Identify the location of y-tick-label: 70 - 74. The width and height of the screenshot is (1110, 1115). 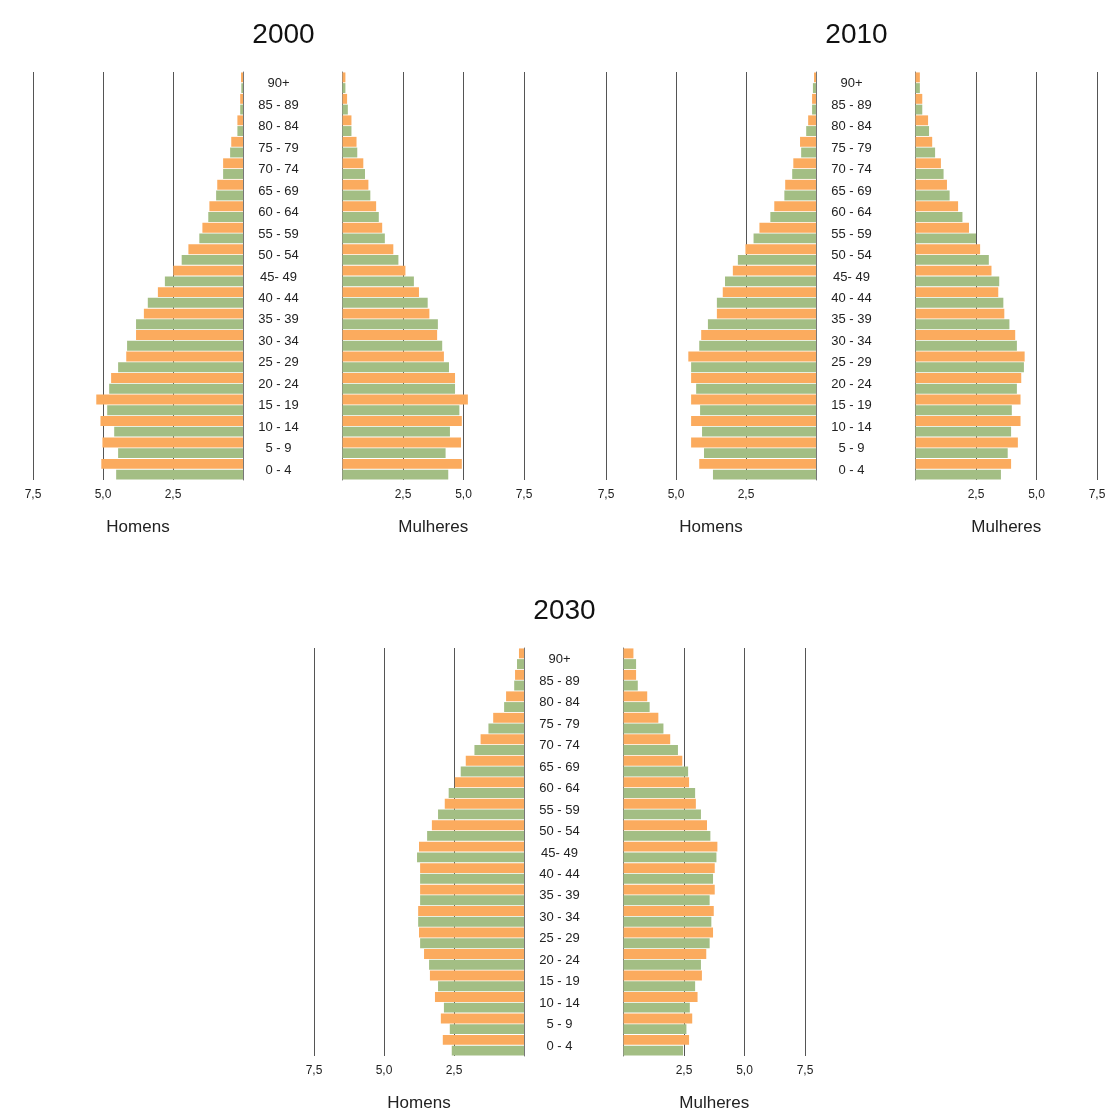
(559, 745).